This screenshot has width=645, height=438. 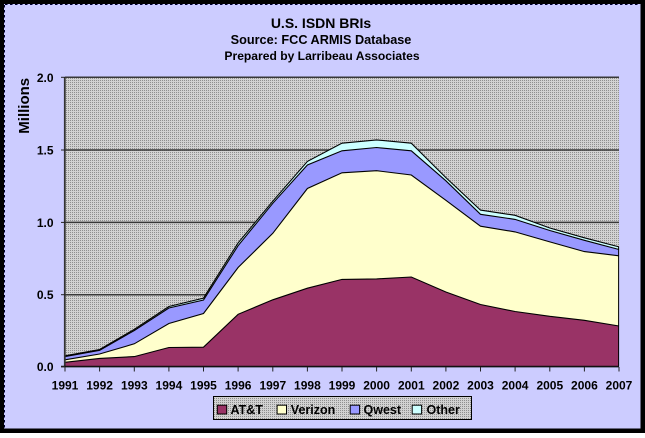 I want to click on svg-text: 1994, so click(x=169, y=386).